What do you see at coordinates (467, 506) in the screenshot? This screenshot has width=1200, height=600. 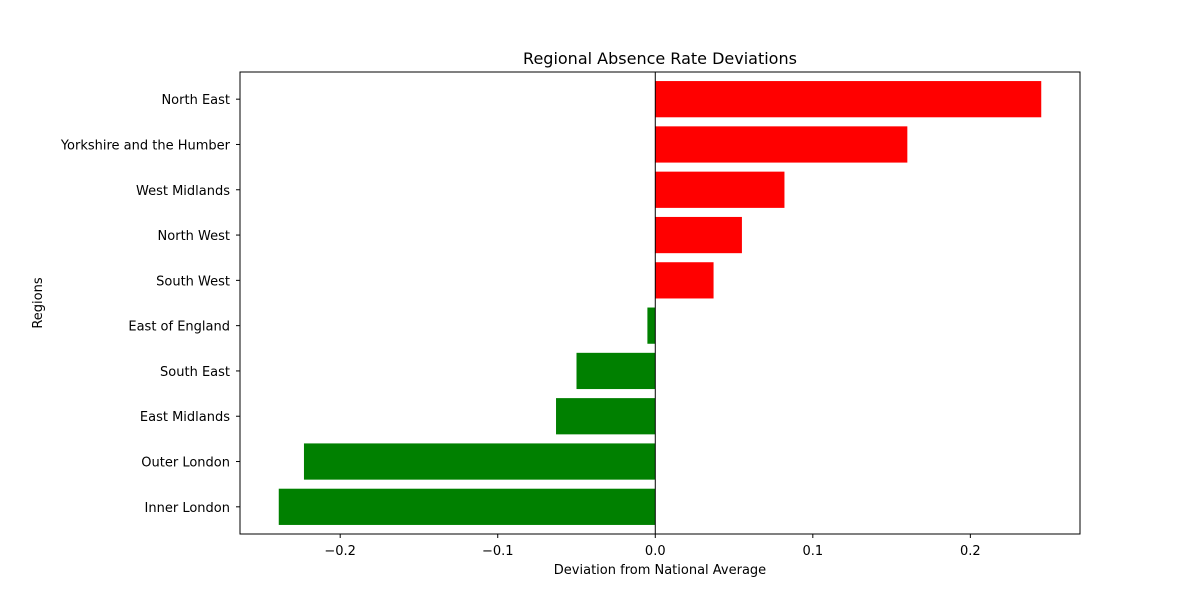 I see `bar-inner-london` at bounding box center [467, 506].